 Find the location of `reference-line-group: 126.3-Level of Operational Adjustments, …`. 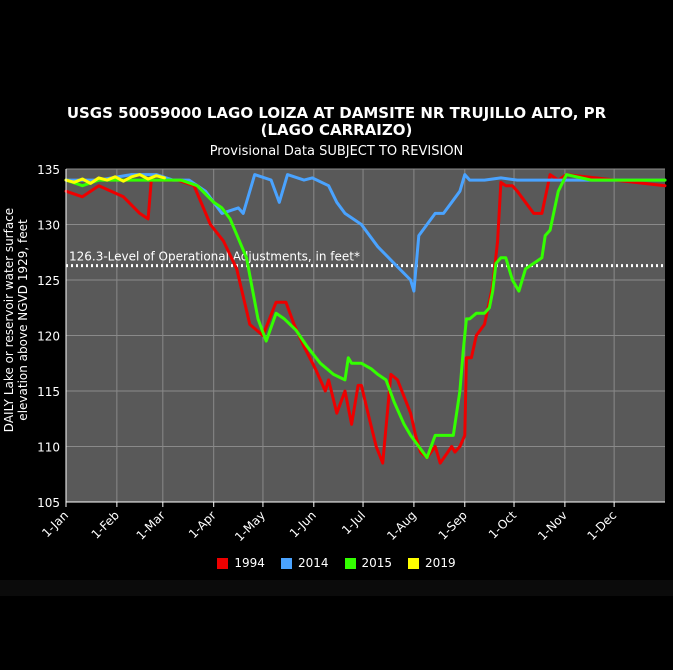

reference-line-group: 126.3-Level of Operational Adjustments, … is located at coordinates (365, 259).